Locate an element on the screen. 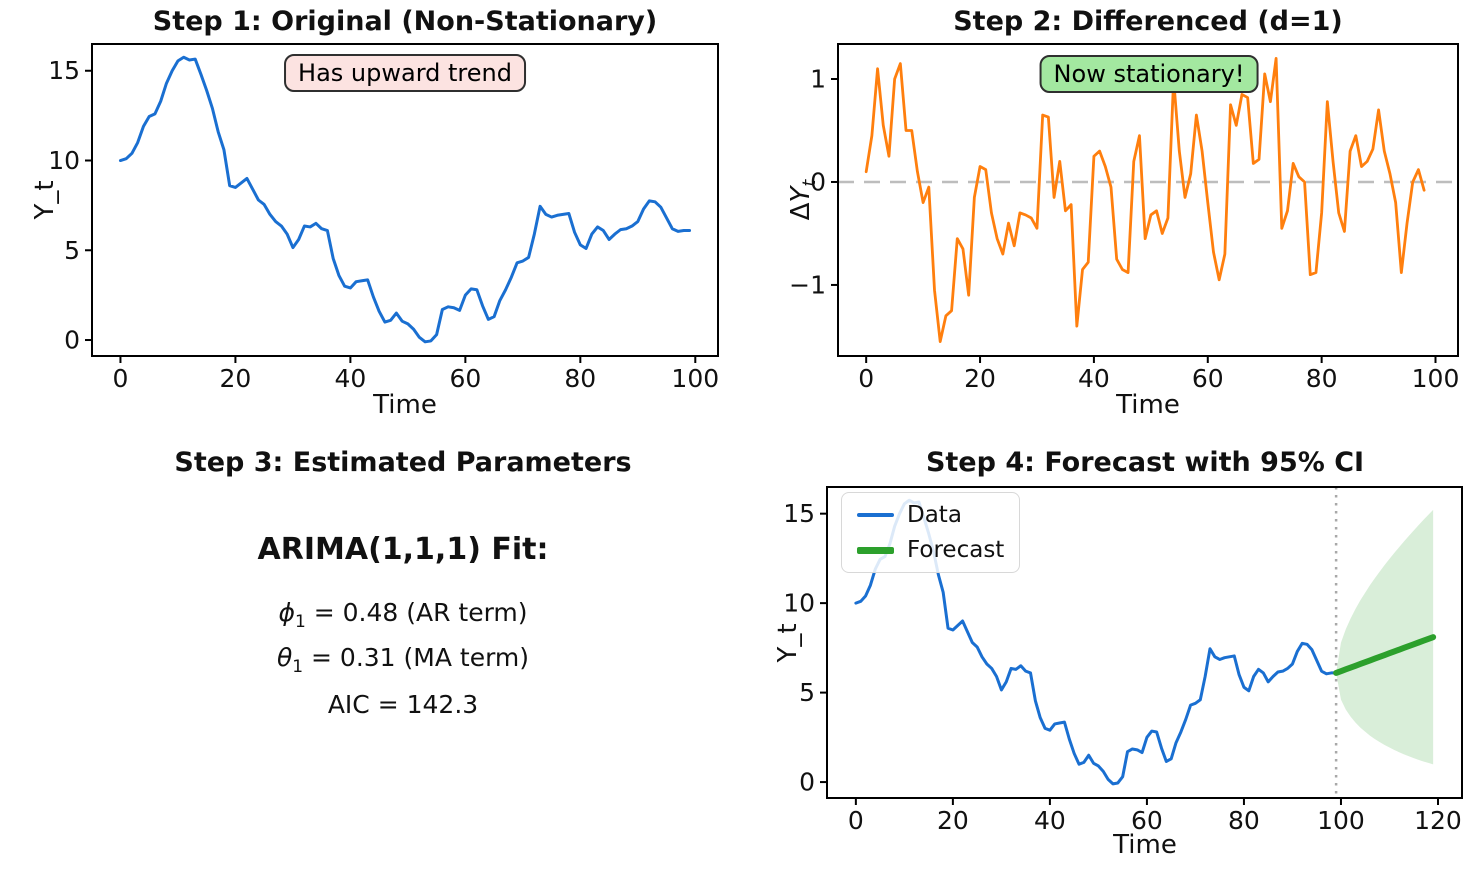 The height and width of the screenshot is (876, 1474). legend-item-data: Data is located at coordinates (930, 515).